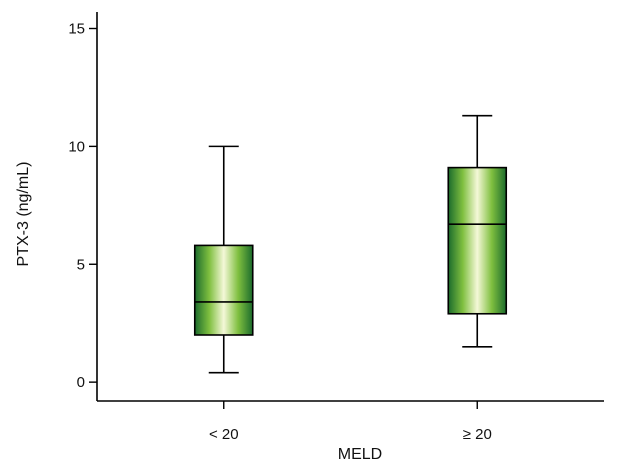  I want to click on y-tick-label: 5, so click(81, 264).